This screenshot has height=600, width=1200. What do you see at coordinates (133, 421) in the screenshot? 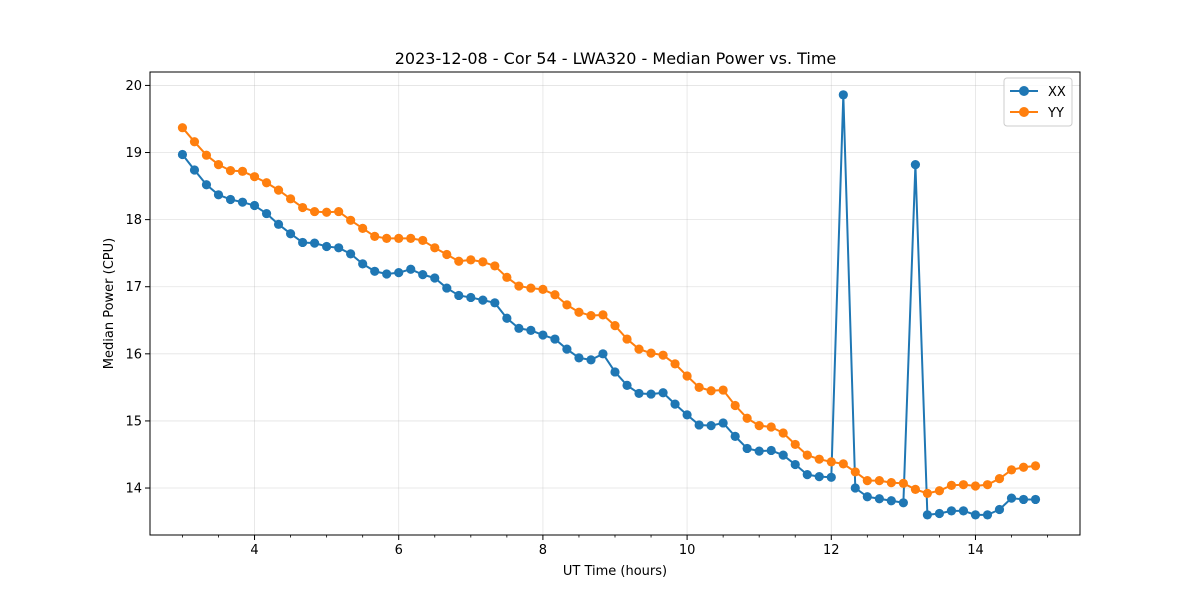
I see `y-tick-label: 15` at bounding box center [133, 421].